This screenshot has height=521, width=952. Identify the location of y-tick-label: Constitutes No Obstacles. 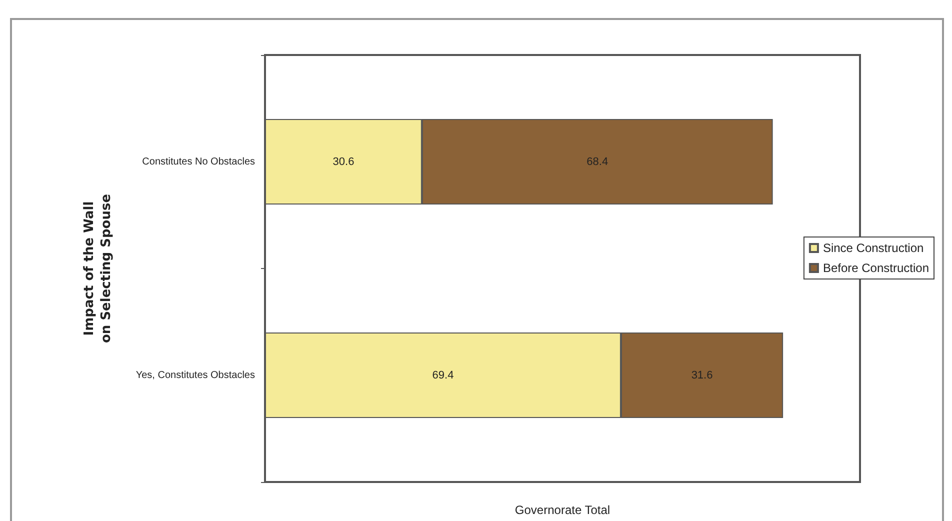
(198, 162).